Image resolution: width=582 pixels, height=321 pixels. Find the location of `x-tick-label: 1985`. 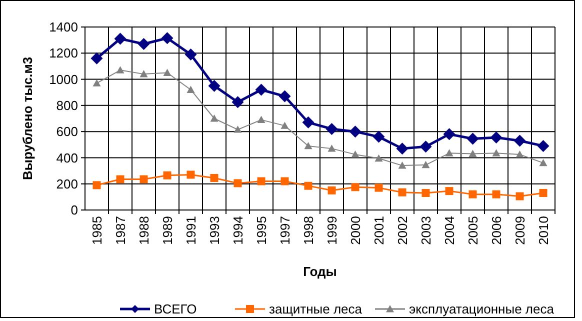

x-tick-label: 1985 is located at coordinates (96, 230).